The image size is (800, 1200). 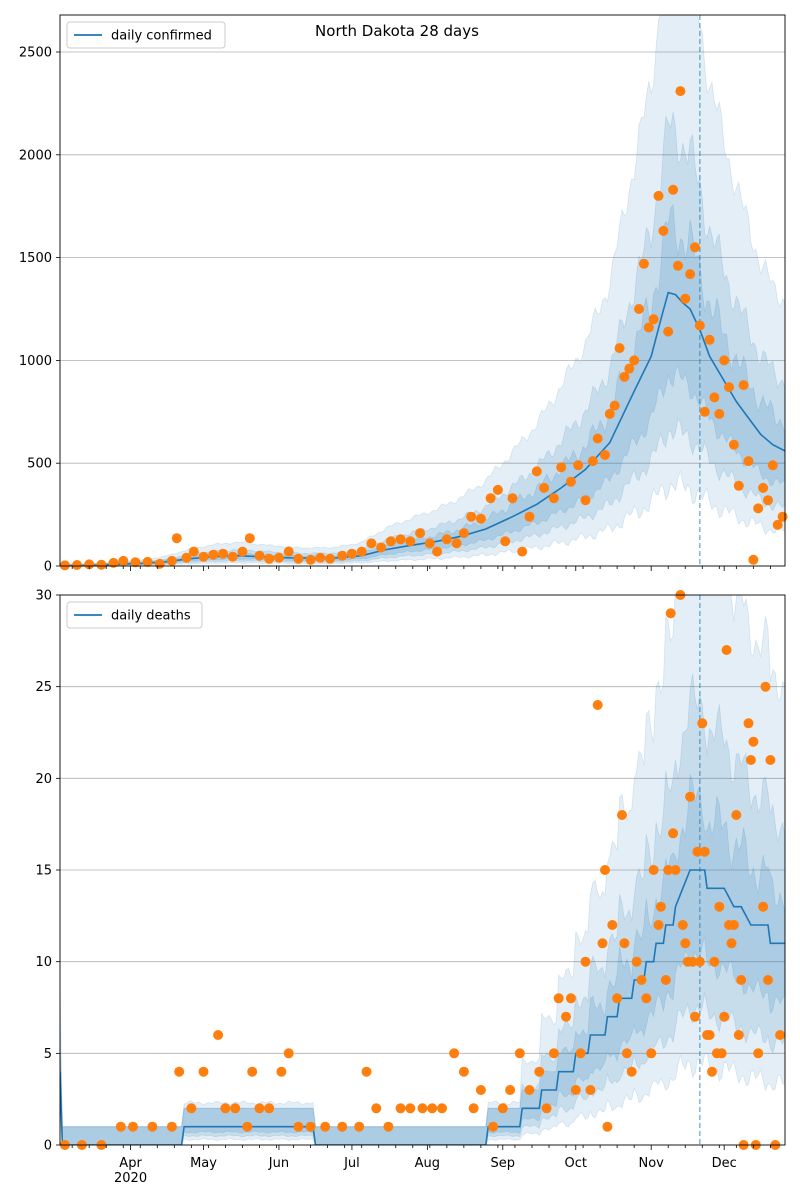 I want to click on x-tick-label: May, so click(x=203, y=1163).